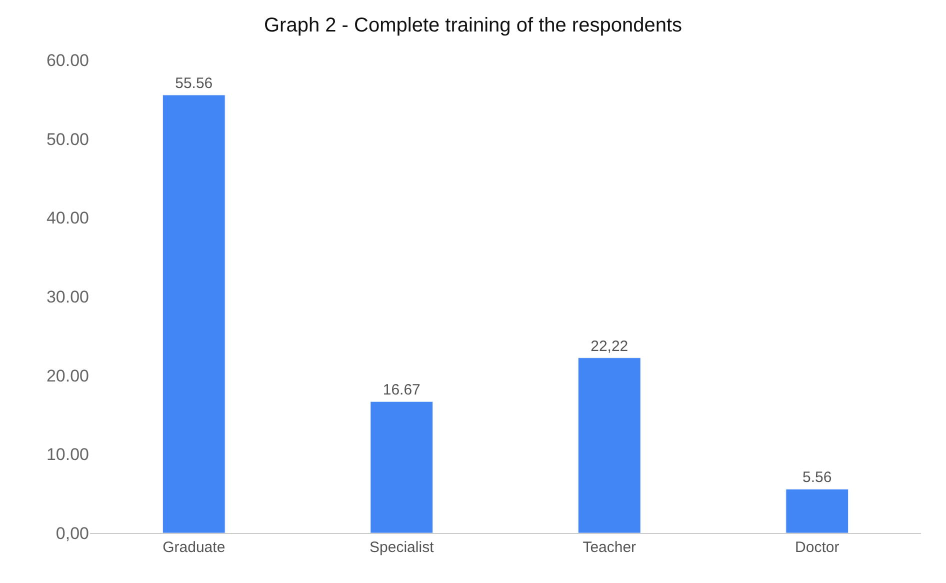 This screenshot has height=583, width=946. What do you see at coordinates (67, 218) in the screenshot?
I see `y-tick-label: 40.00` at bounding box center [67, 218].